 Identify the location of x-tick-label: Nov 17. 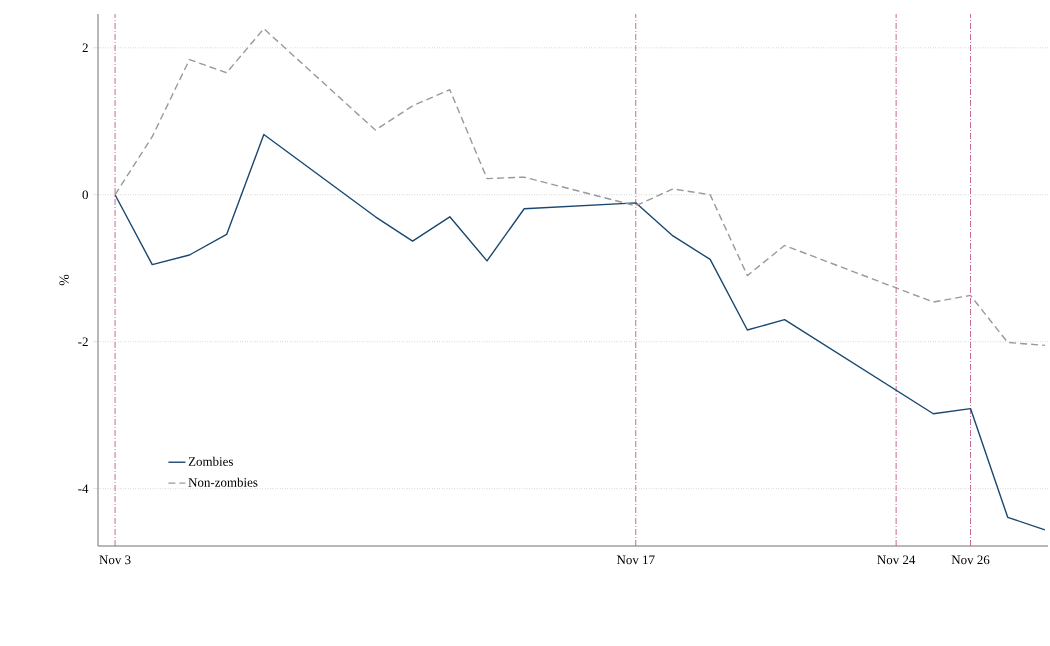
(635, 560).